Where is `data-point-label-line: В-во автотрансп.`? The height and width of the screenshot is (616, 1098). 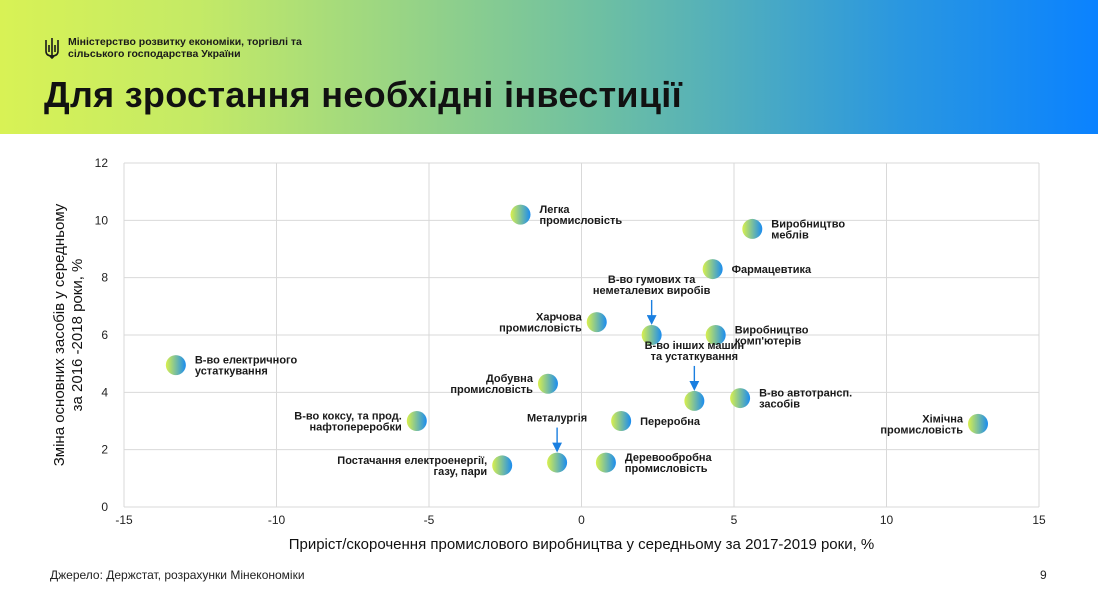 data-point-label-line: В-во автотрансп. is located at coordinates (805, 394).